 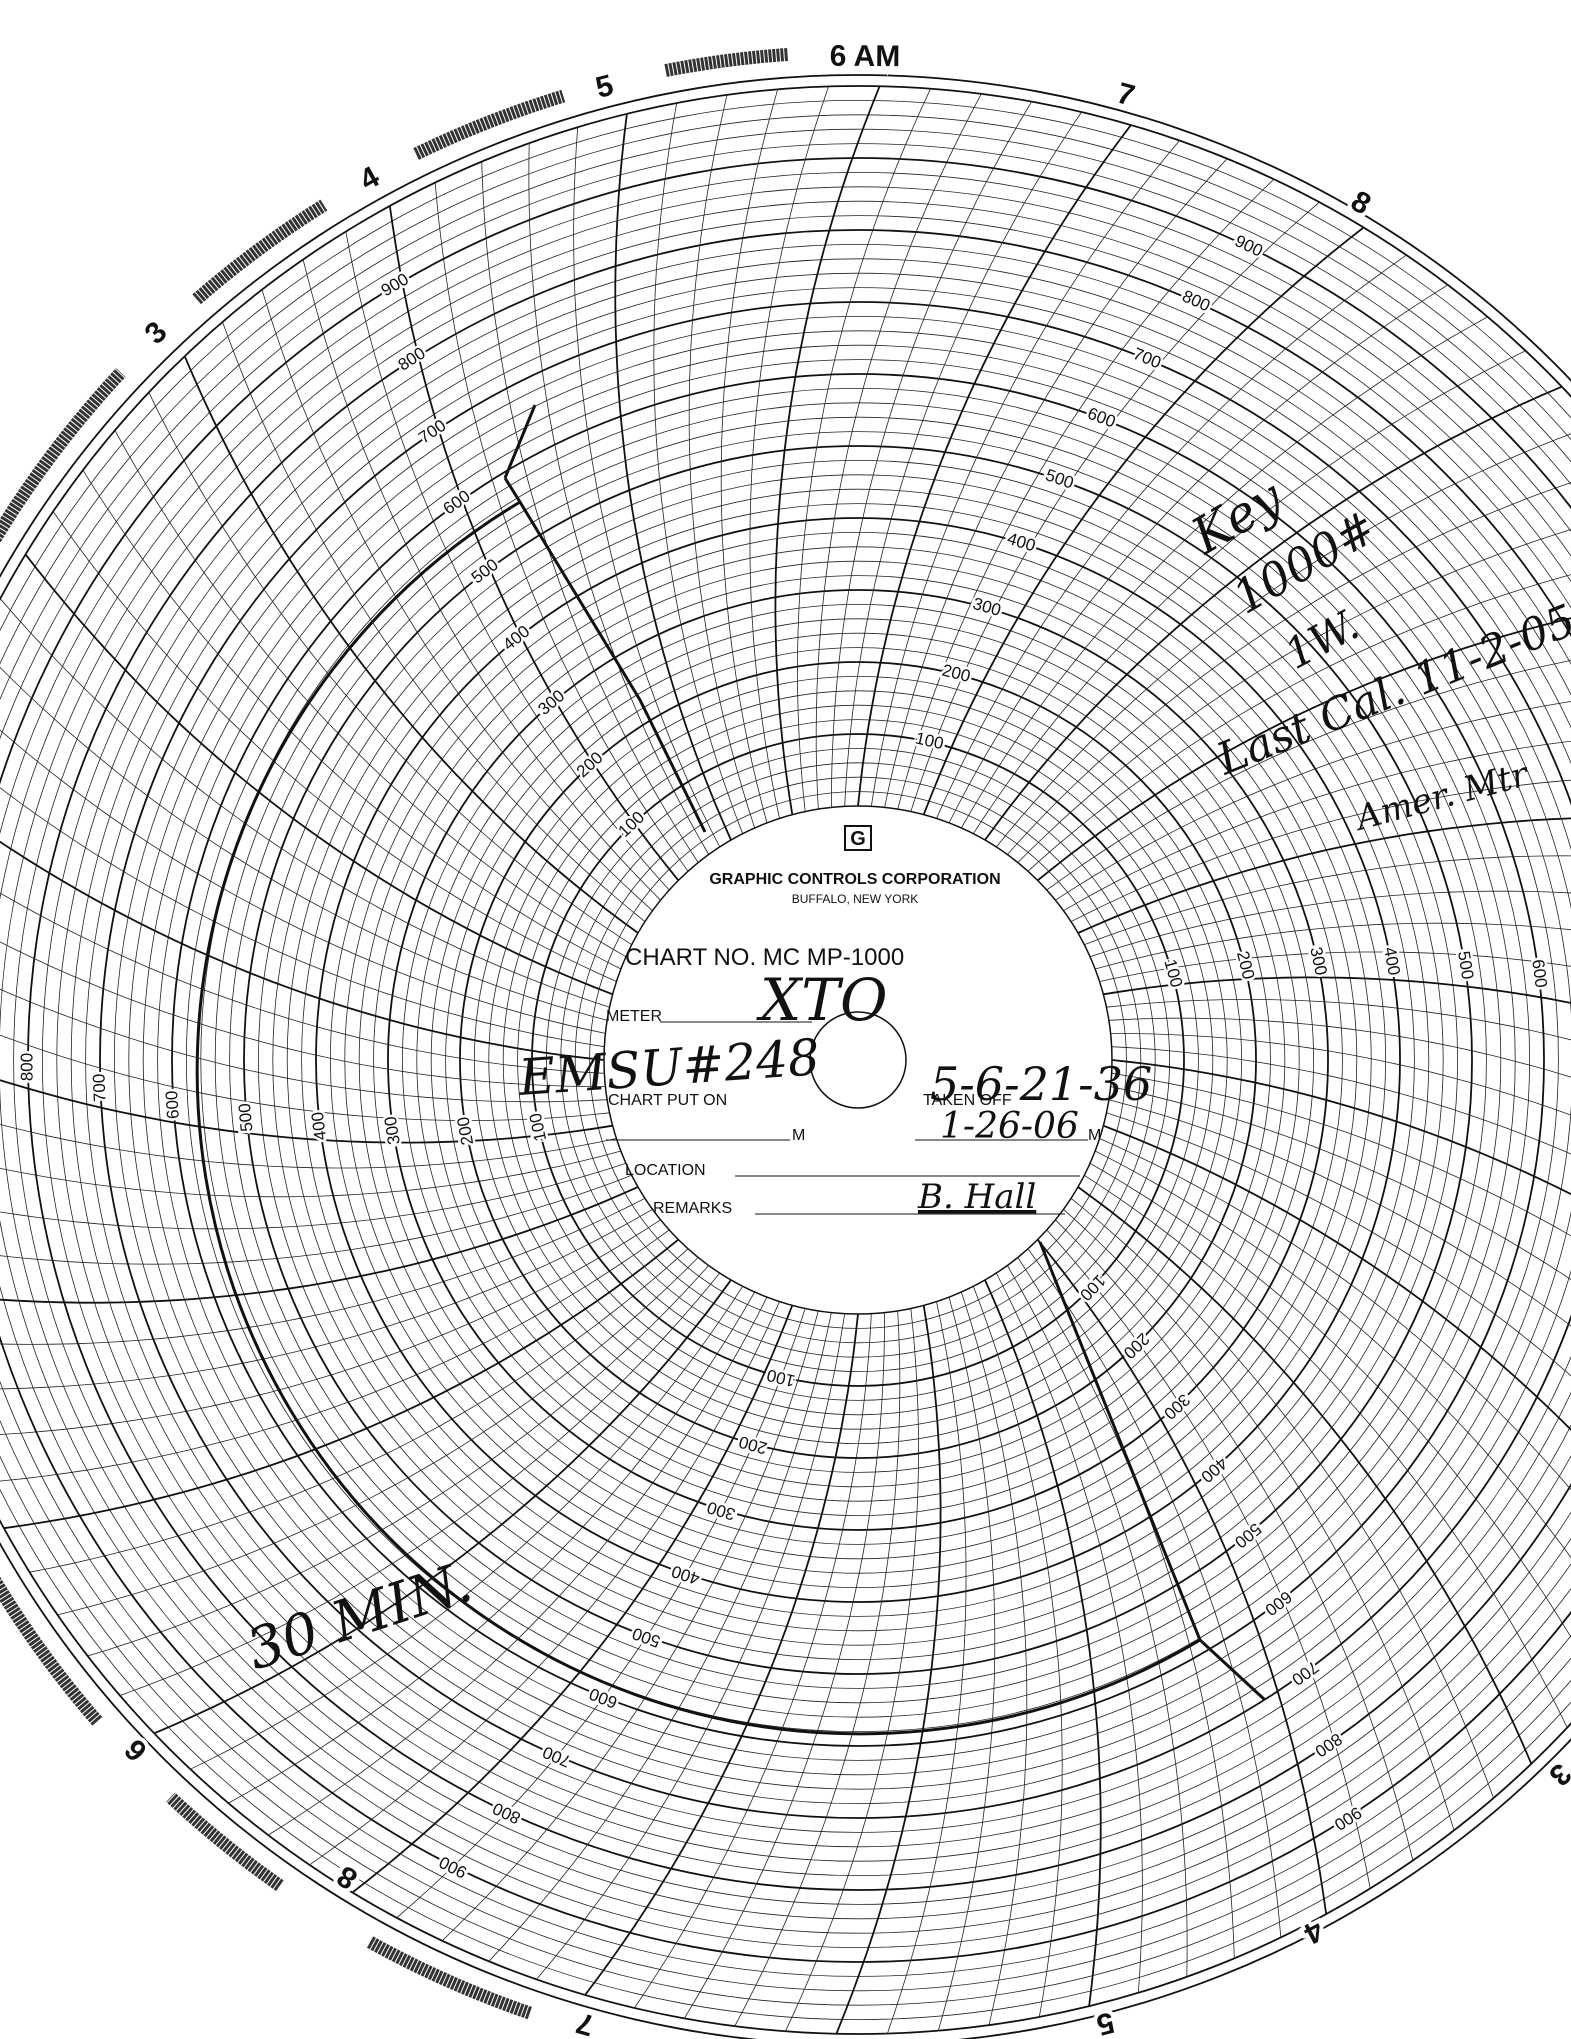 What do you see at coordinates (26, 1067) in the screenshot?
I see `scale-label: 800` at bounding box center [26, 1067].